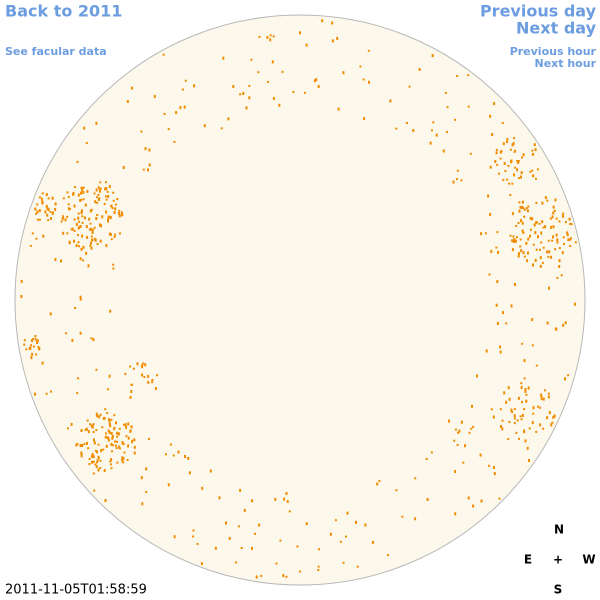 Image resolution: width=600 pixels, height=600 pixels. I want to click on next-hour-link: Next hour, so click(566, 63).